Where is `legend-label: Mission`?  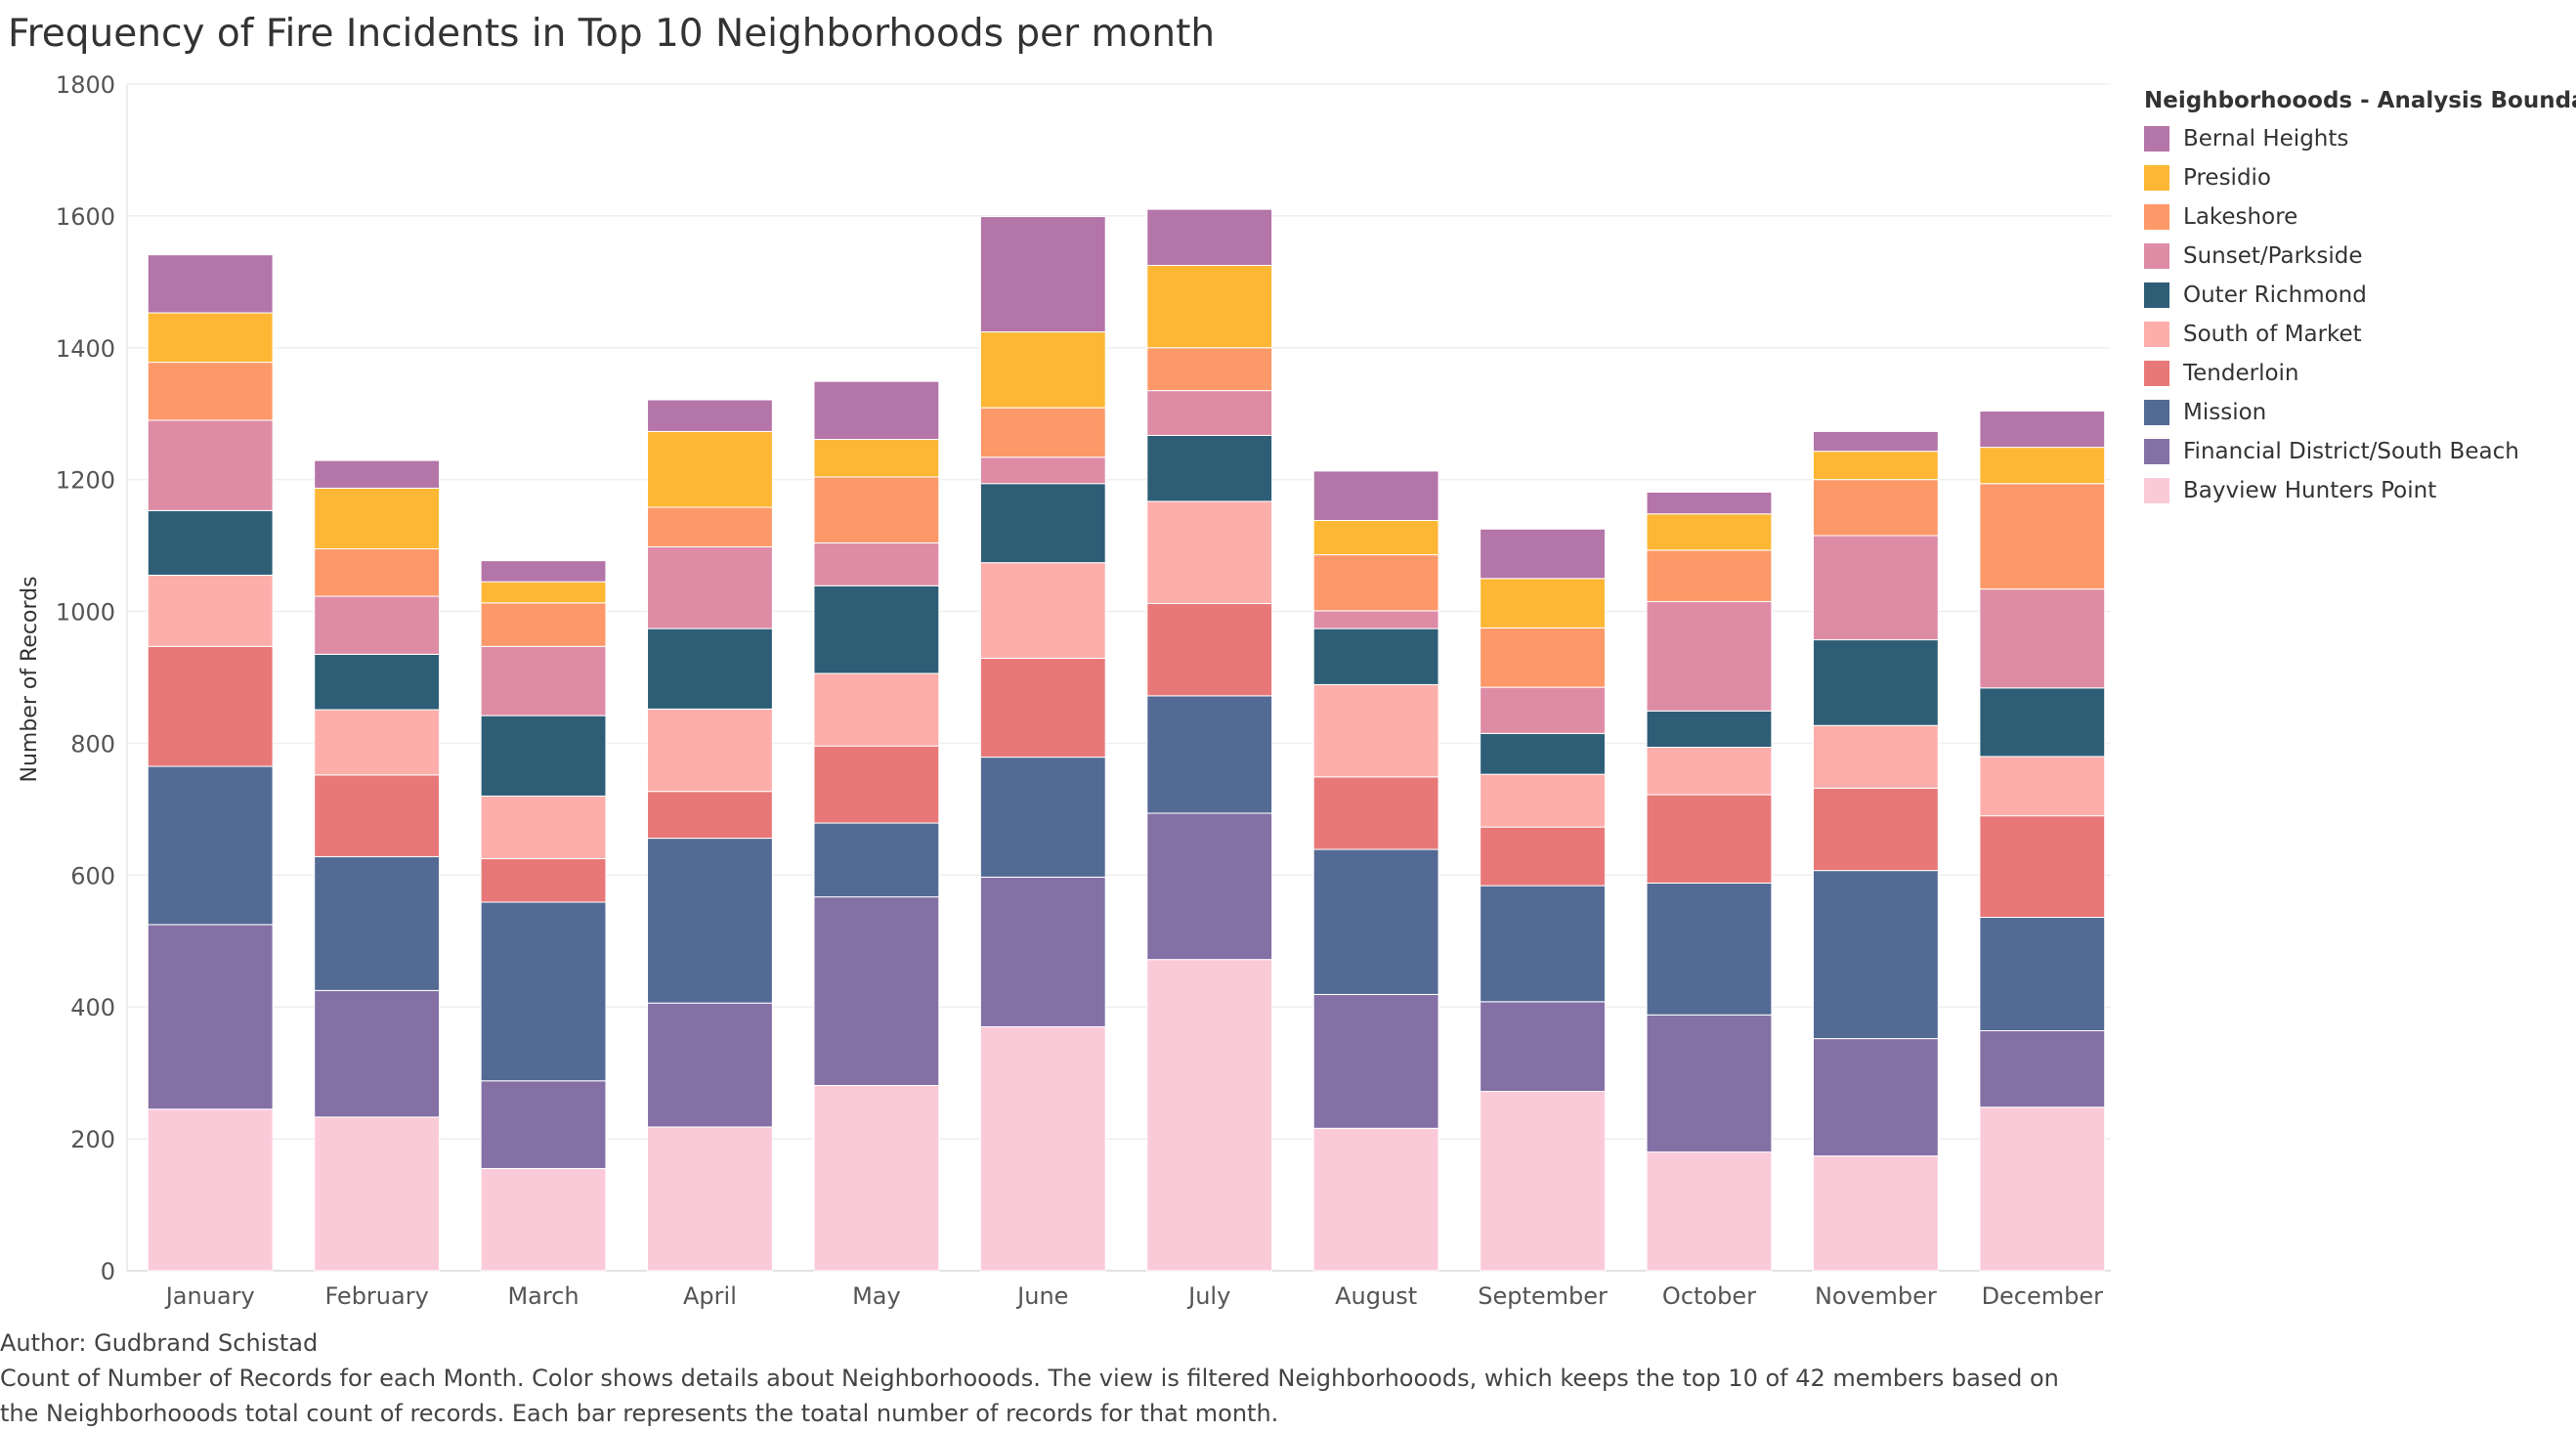
legend-label: Mission is located at coordinates (2225, 412).